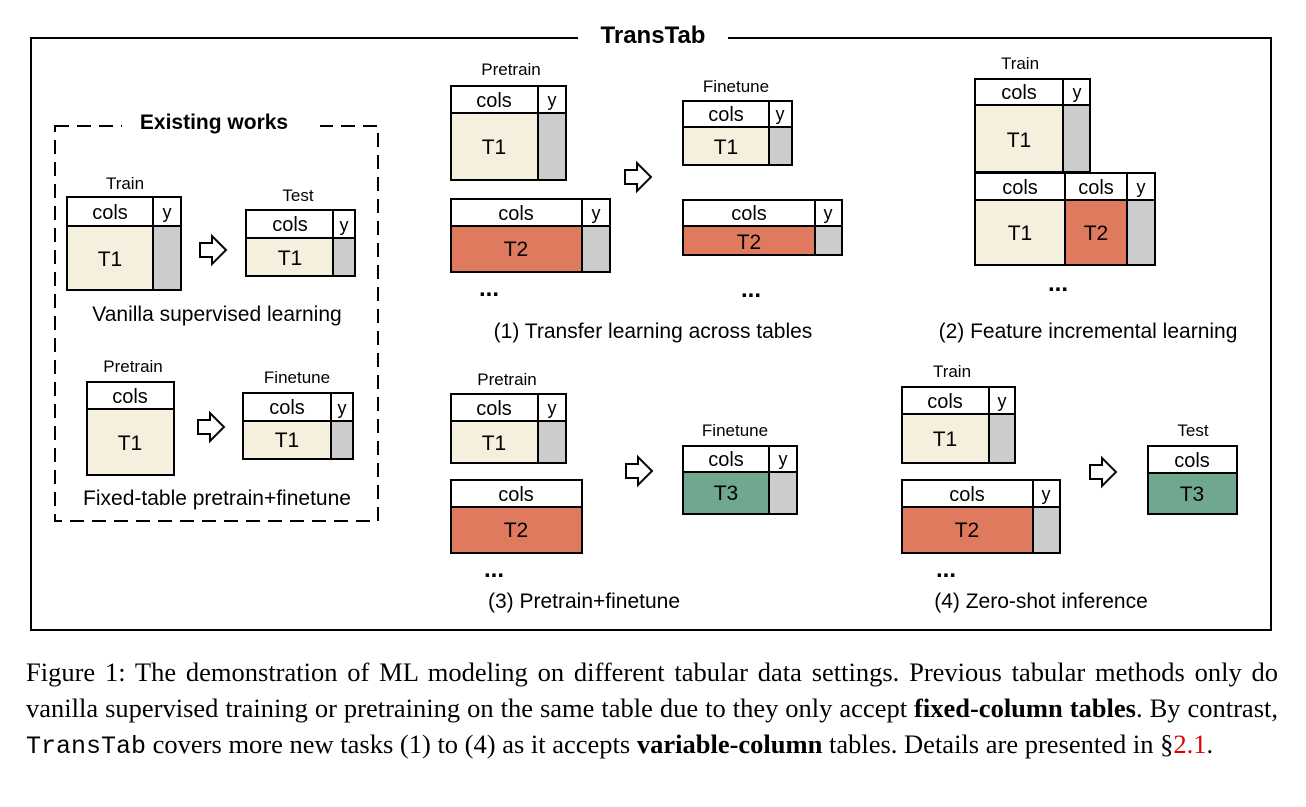 The height and width of the screenshot is (807, 1306). Describe the element at coordinates (1065, 219) in the screenshot. I see `incremental-t1-t2-table: cols cols y T1 T2` at that location.